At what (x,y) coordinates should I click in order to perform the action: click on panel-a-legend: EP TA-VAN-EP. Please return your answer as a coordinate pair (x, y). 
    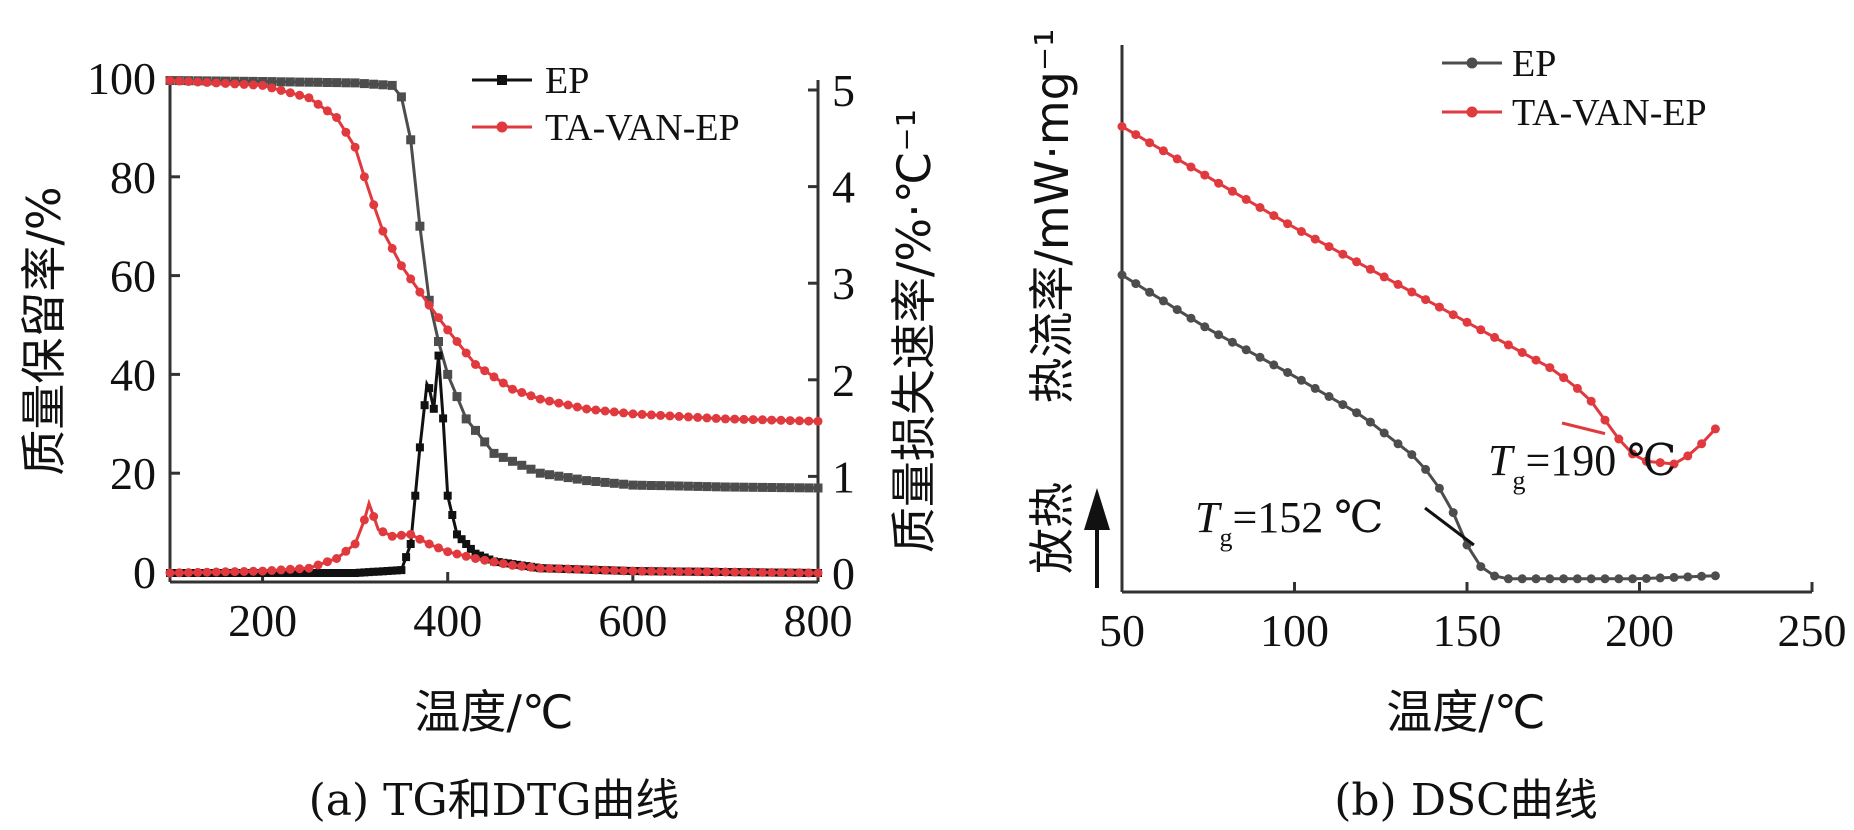
    Looking at the image, I should click on (606, 104).